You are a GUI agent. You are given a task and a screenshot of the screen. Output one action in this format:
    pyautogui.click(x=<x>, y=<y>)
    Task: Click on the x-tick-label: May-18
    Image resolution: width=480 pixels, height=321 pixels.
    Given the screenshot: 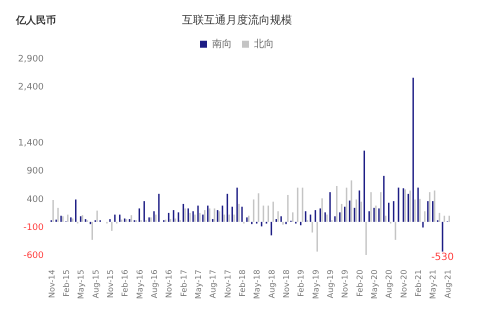 What is the action you would take?
    pyautogui.click(x=257, y=285)
    